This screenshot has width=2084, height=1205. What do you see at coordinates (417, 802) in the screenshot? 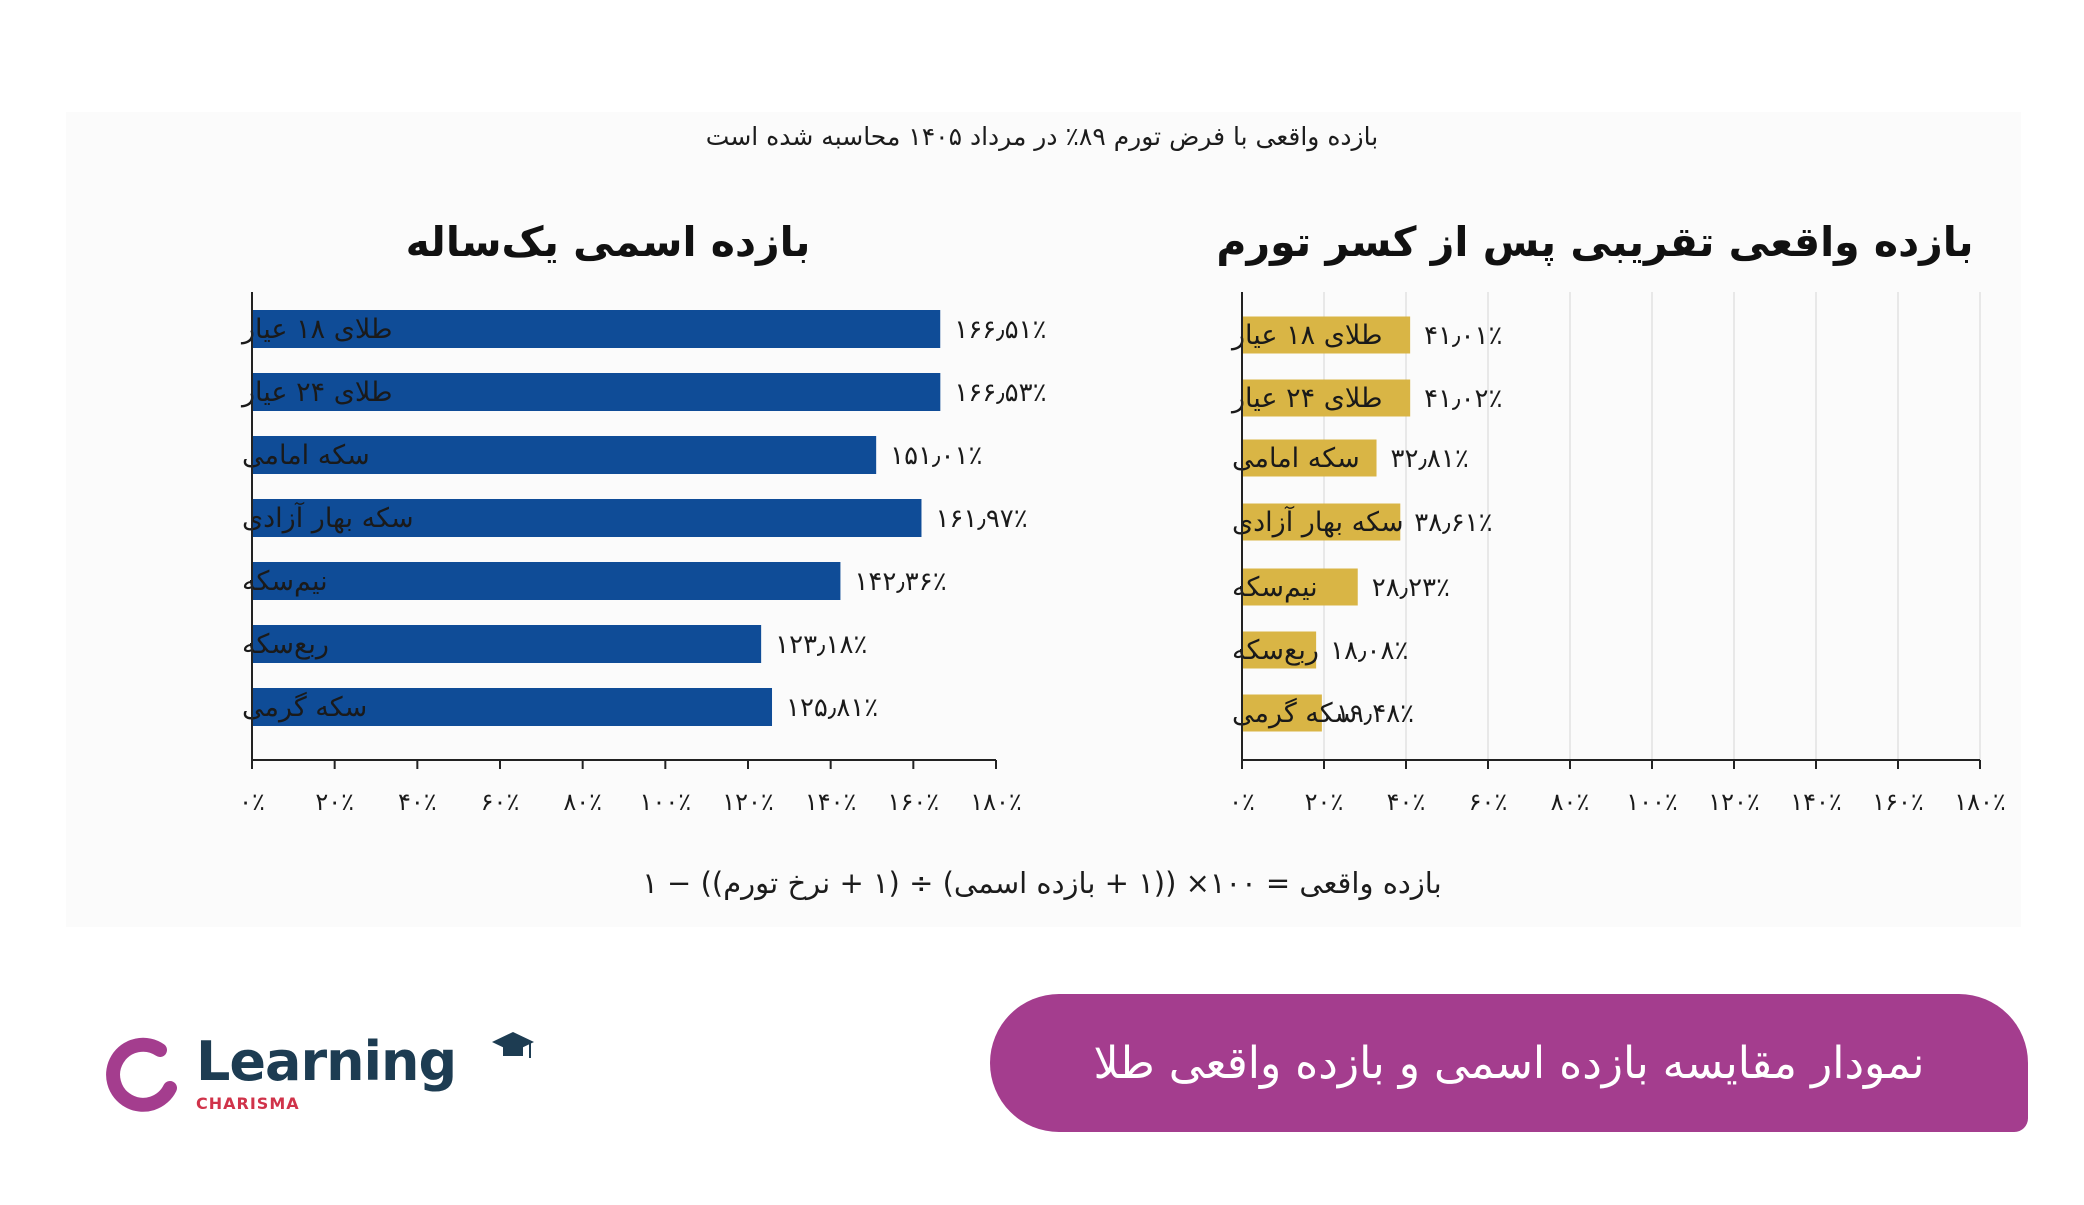
I see `nominal-x-tick-label: ۴۰٪` at bounding box center [417, 802].